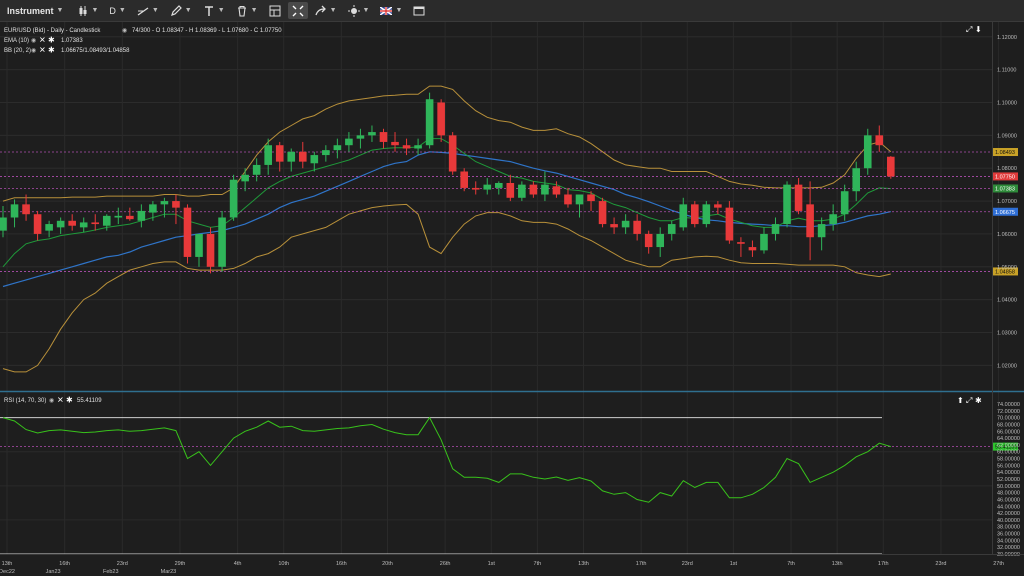  What do you see at coordinates (1007, 268) in the screenshot?
I see `price-tick-label: 1.05000` at bounding box center [1007, 268].